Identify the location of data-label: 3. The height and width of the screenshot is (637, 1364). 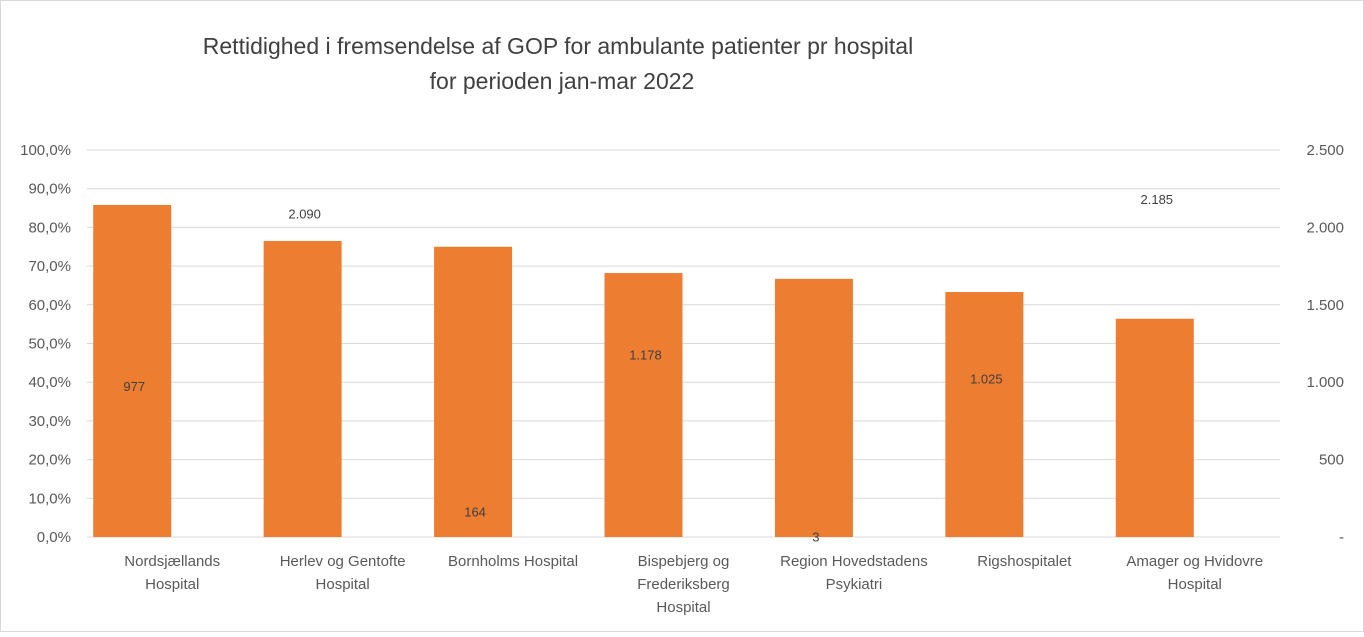
(815, 537).